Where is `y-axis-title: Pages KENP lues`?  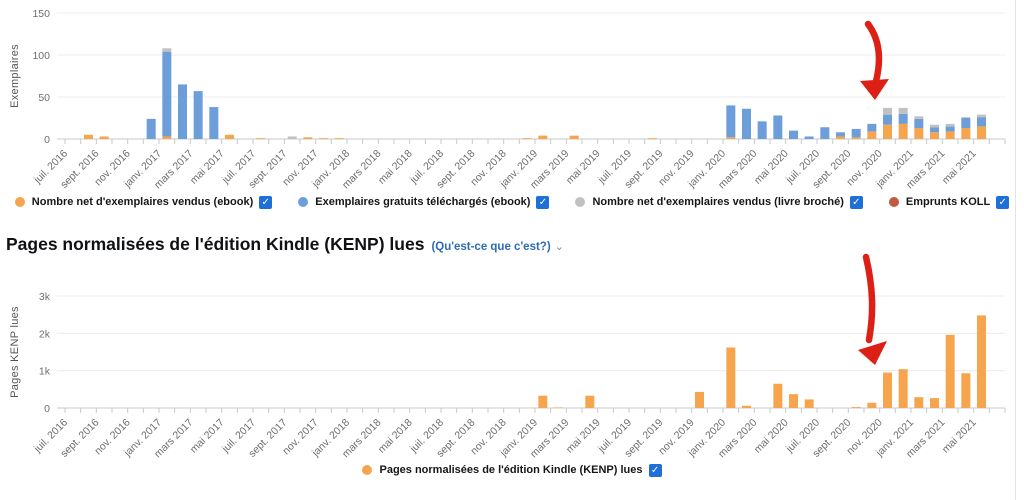 y-axis-title: Pages KENP lues is located at coordinates (15, 352).